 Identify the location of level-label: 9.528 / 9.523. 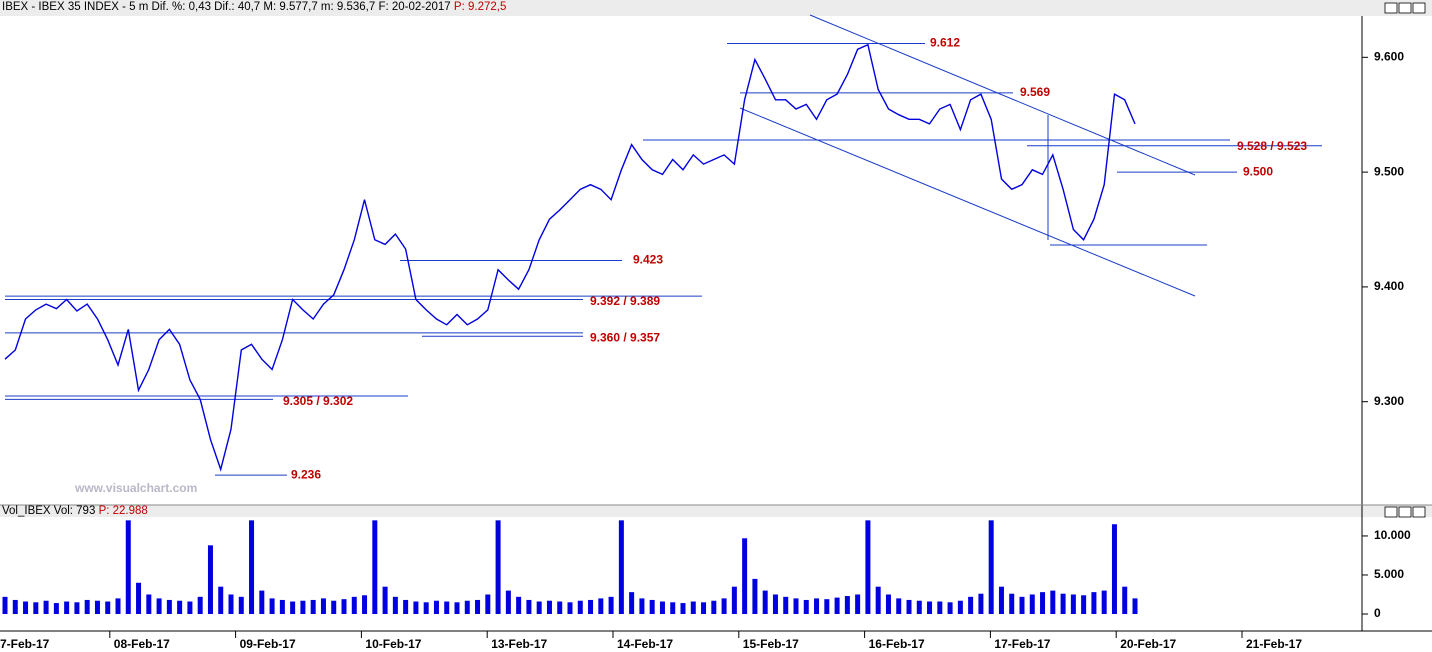
(1272, 146).